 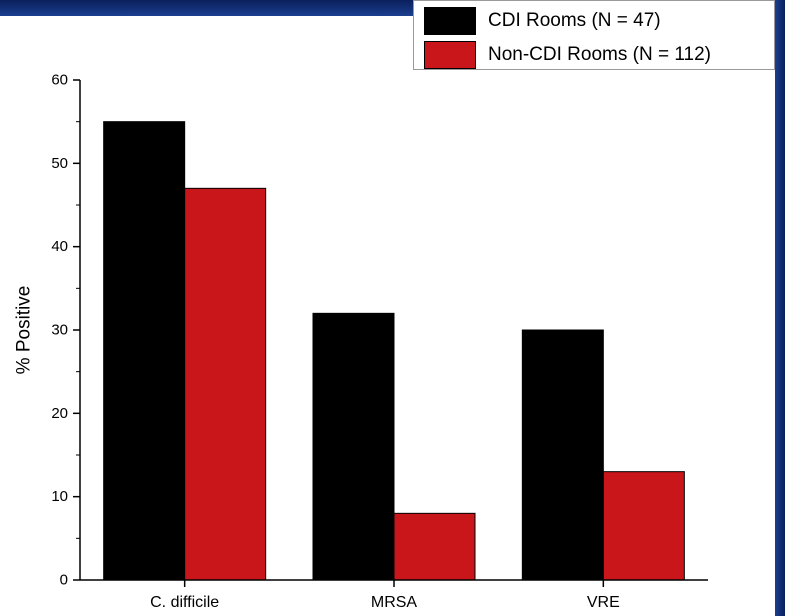 What do you see at coordinates (450, 21) in the screenshot?
I see `legend-swatch-cdi` at bounding box center [450, 21].